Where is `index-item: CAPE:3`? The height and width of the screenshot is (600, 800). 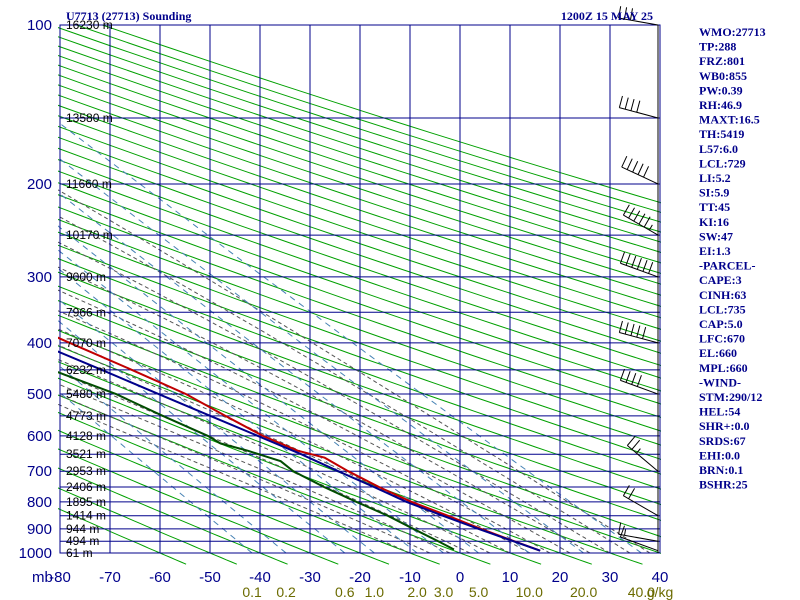 index-item: CAPE:3 is located at coordinates (720, 280).